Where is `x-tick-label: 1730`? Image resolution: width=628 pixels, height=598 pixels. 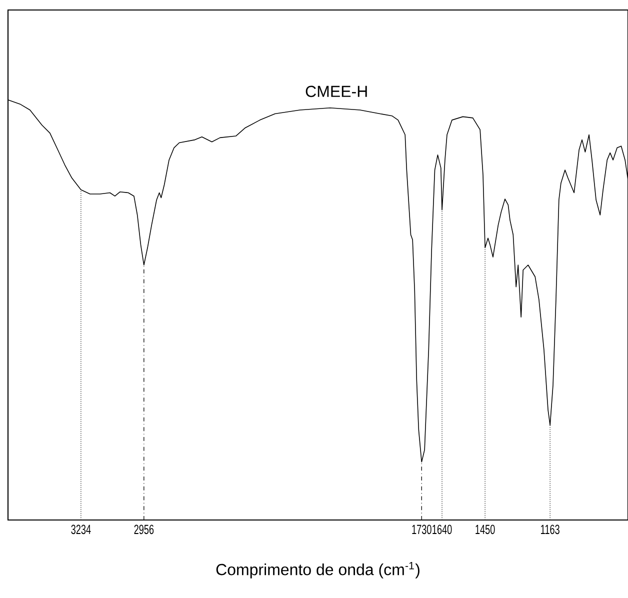 x-tick-label: 1730 is located at coordinates (422, 529).